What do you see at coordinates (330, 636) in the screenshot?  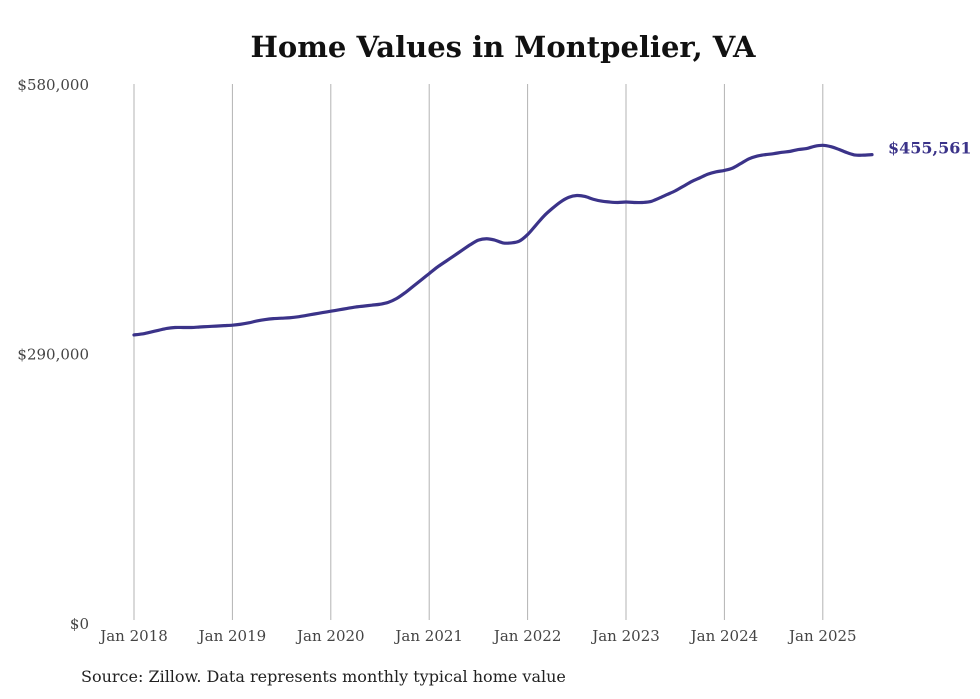 I see `x-tick-label: Jan 2020` at bounding box center [330, 636].